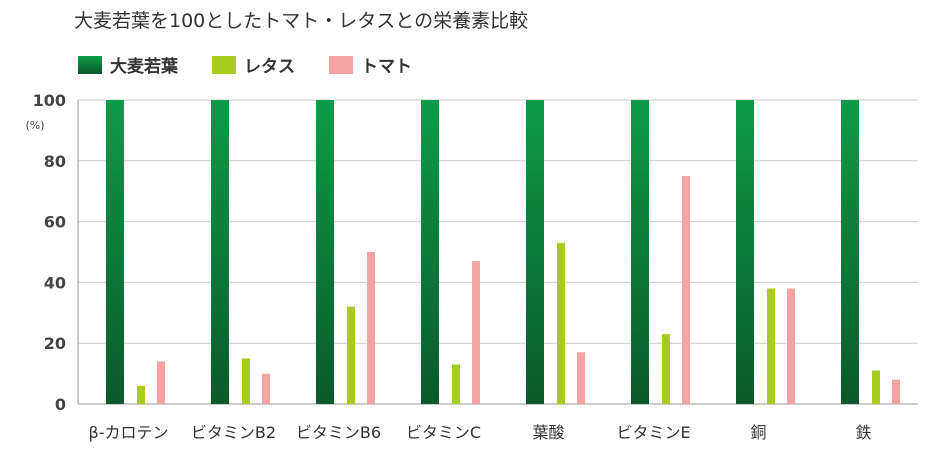  I want to click on chart-title: 大麦若葉を100としたトマト・レタスとの栄養素比較, so click(301, 21).